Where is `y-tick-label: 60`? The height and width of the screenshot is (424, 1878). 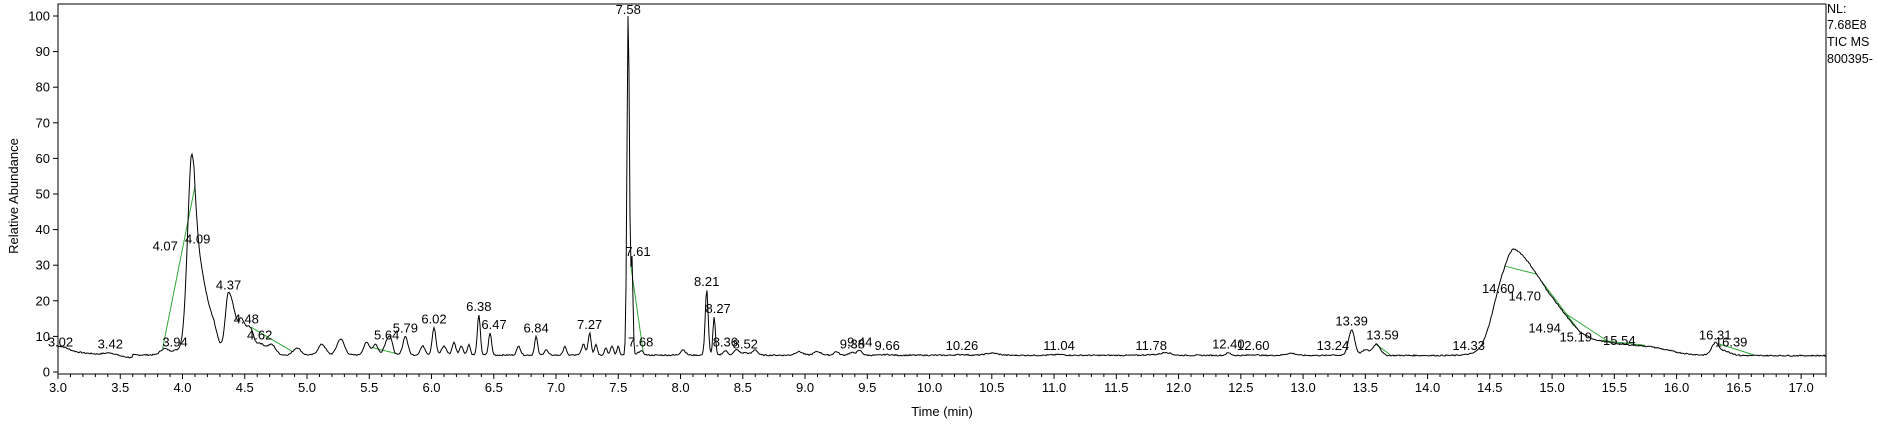 y-tick-label: 60 is located at coordinates (43, 158).